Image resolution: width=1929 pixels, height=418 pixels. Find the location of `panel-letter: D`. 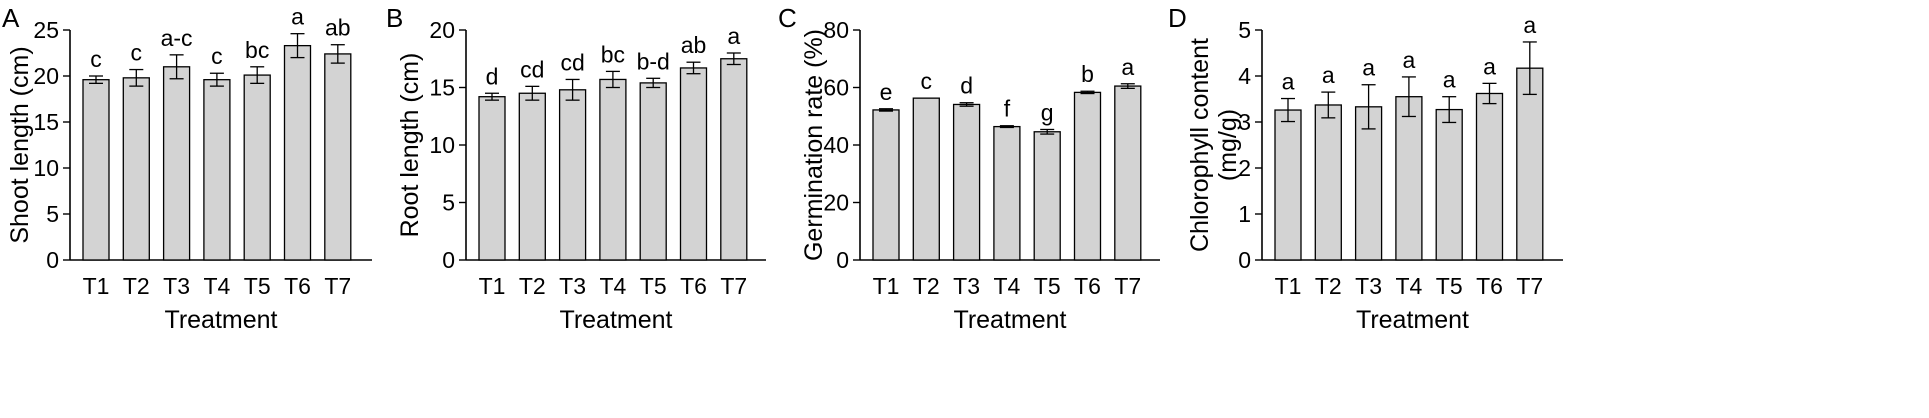

panel-letter: D is located at coordinates (1177, 18).